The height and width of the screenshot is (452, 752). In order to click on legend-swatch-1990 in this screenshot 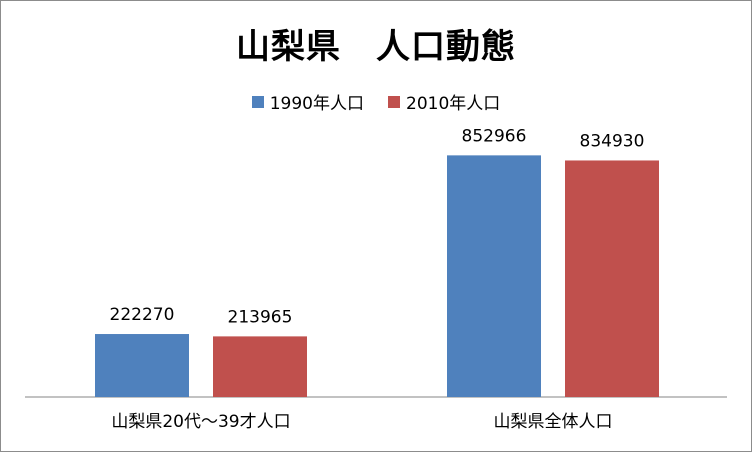, I will do `click(257, 101)`.